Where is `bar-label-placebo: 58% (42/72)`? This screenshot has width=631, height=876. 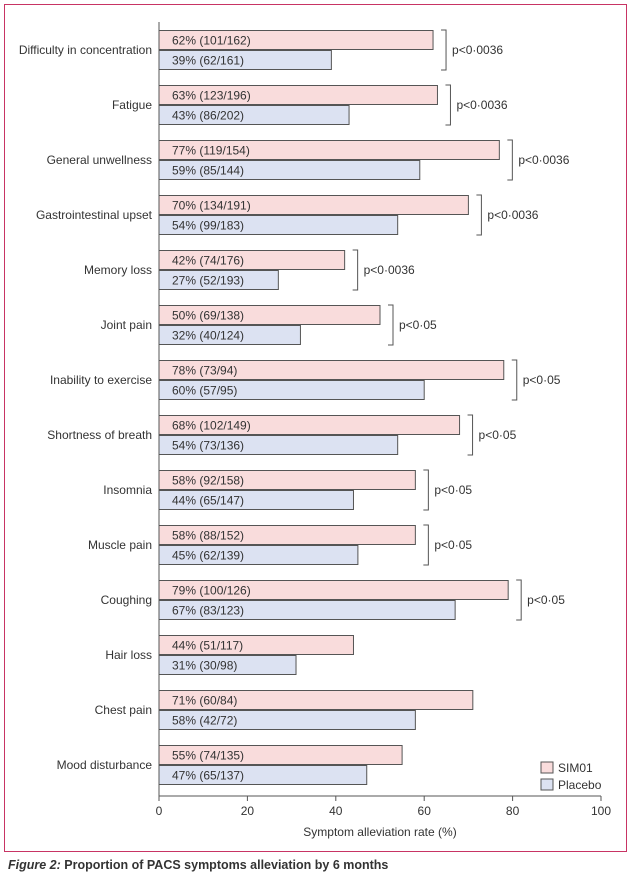
bar-label-placebo: 58% (42/72) is located at coordinates (204, 721).